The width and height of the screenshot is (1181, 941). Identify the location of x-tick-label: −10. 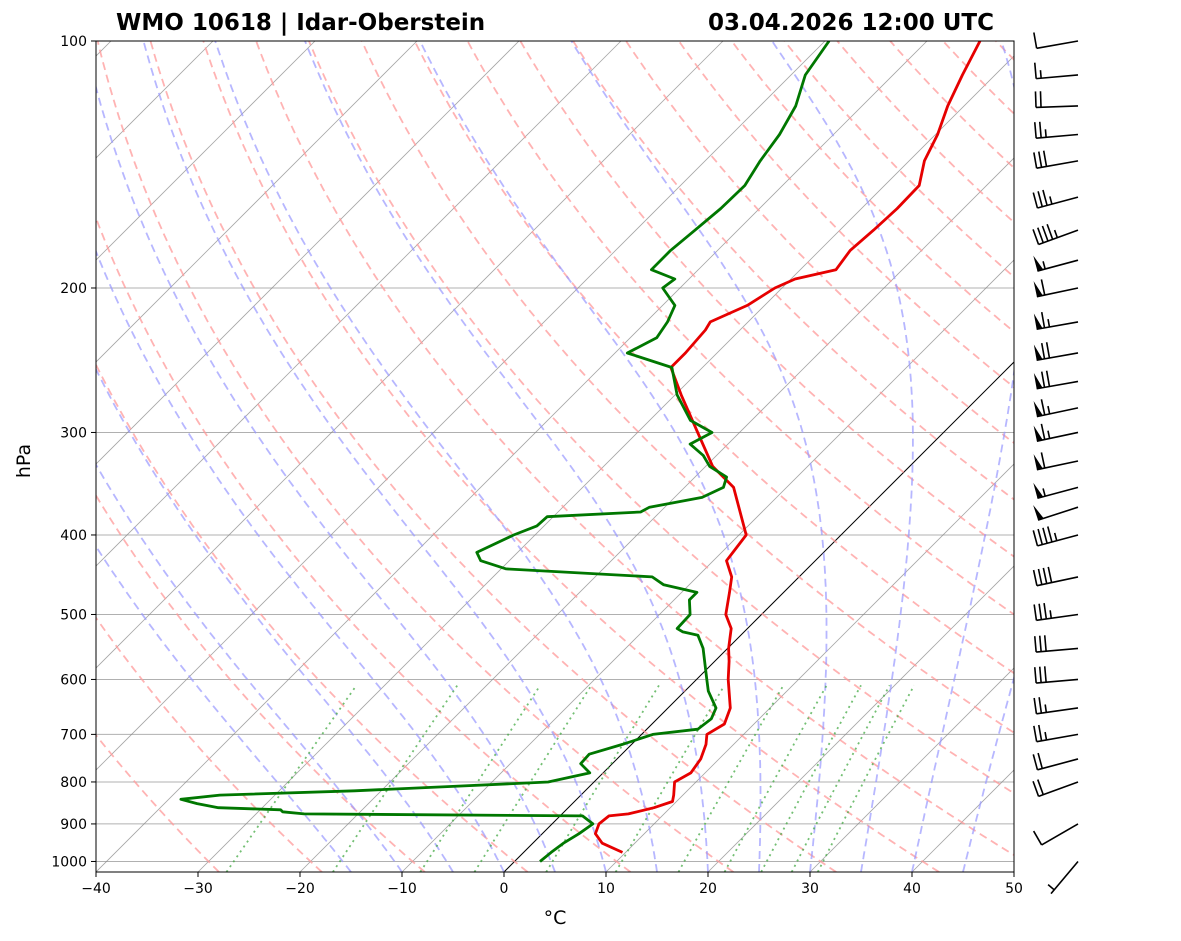
(402, 889).